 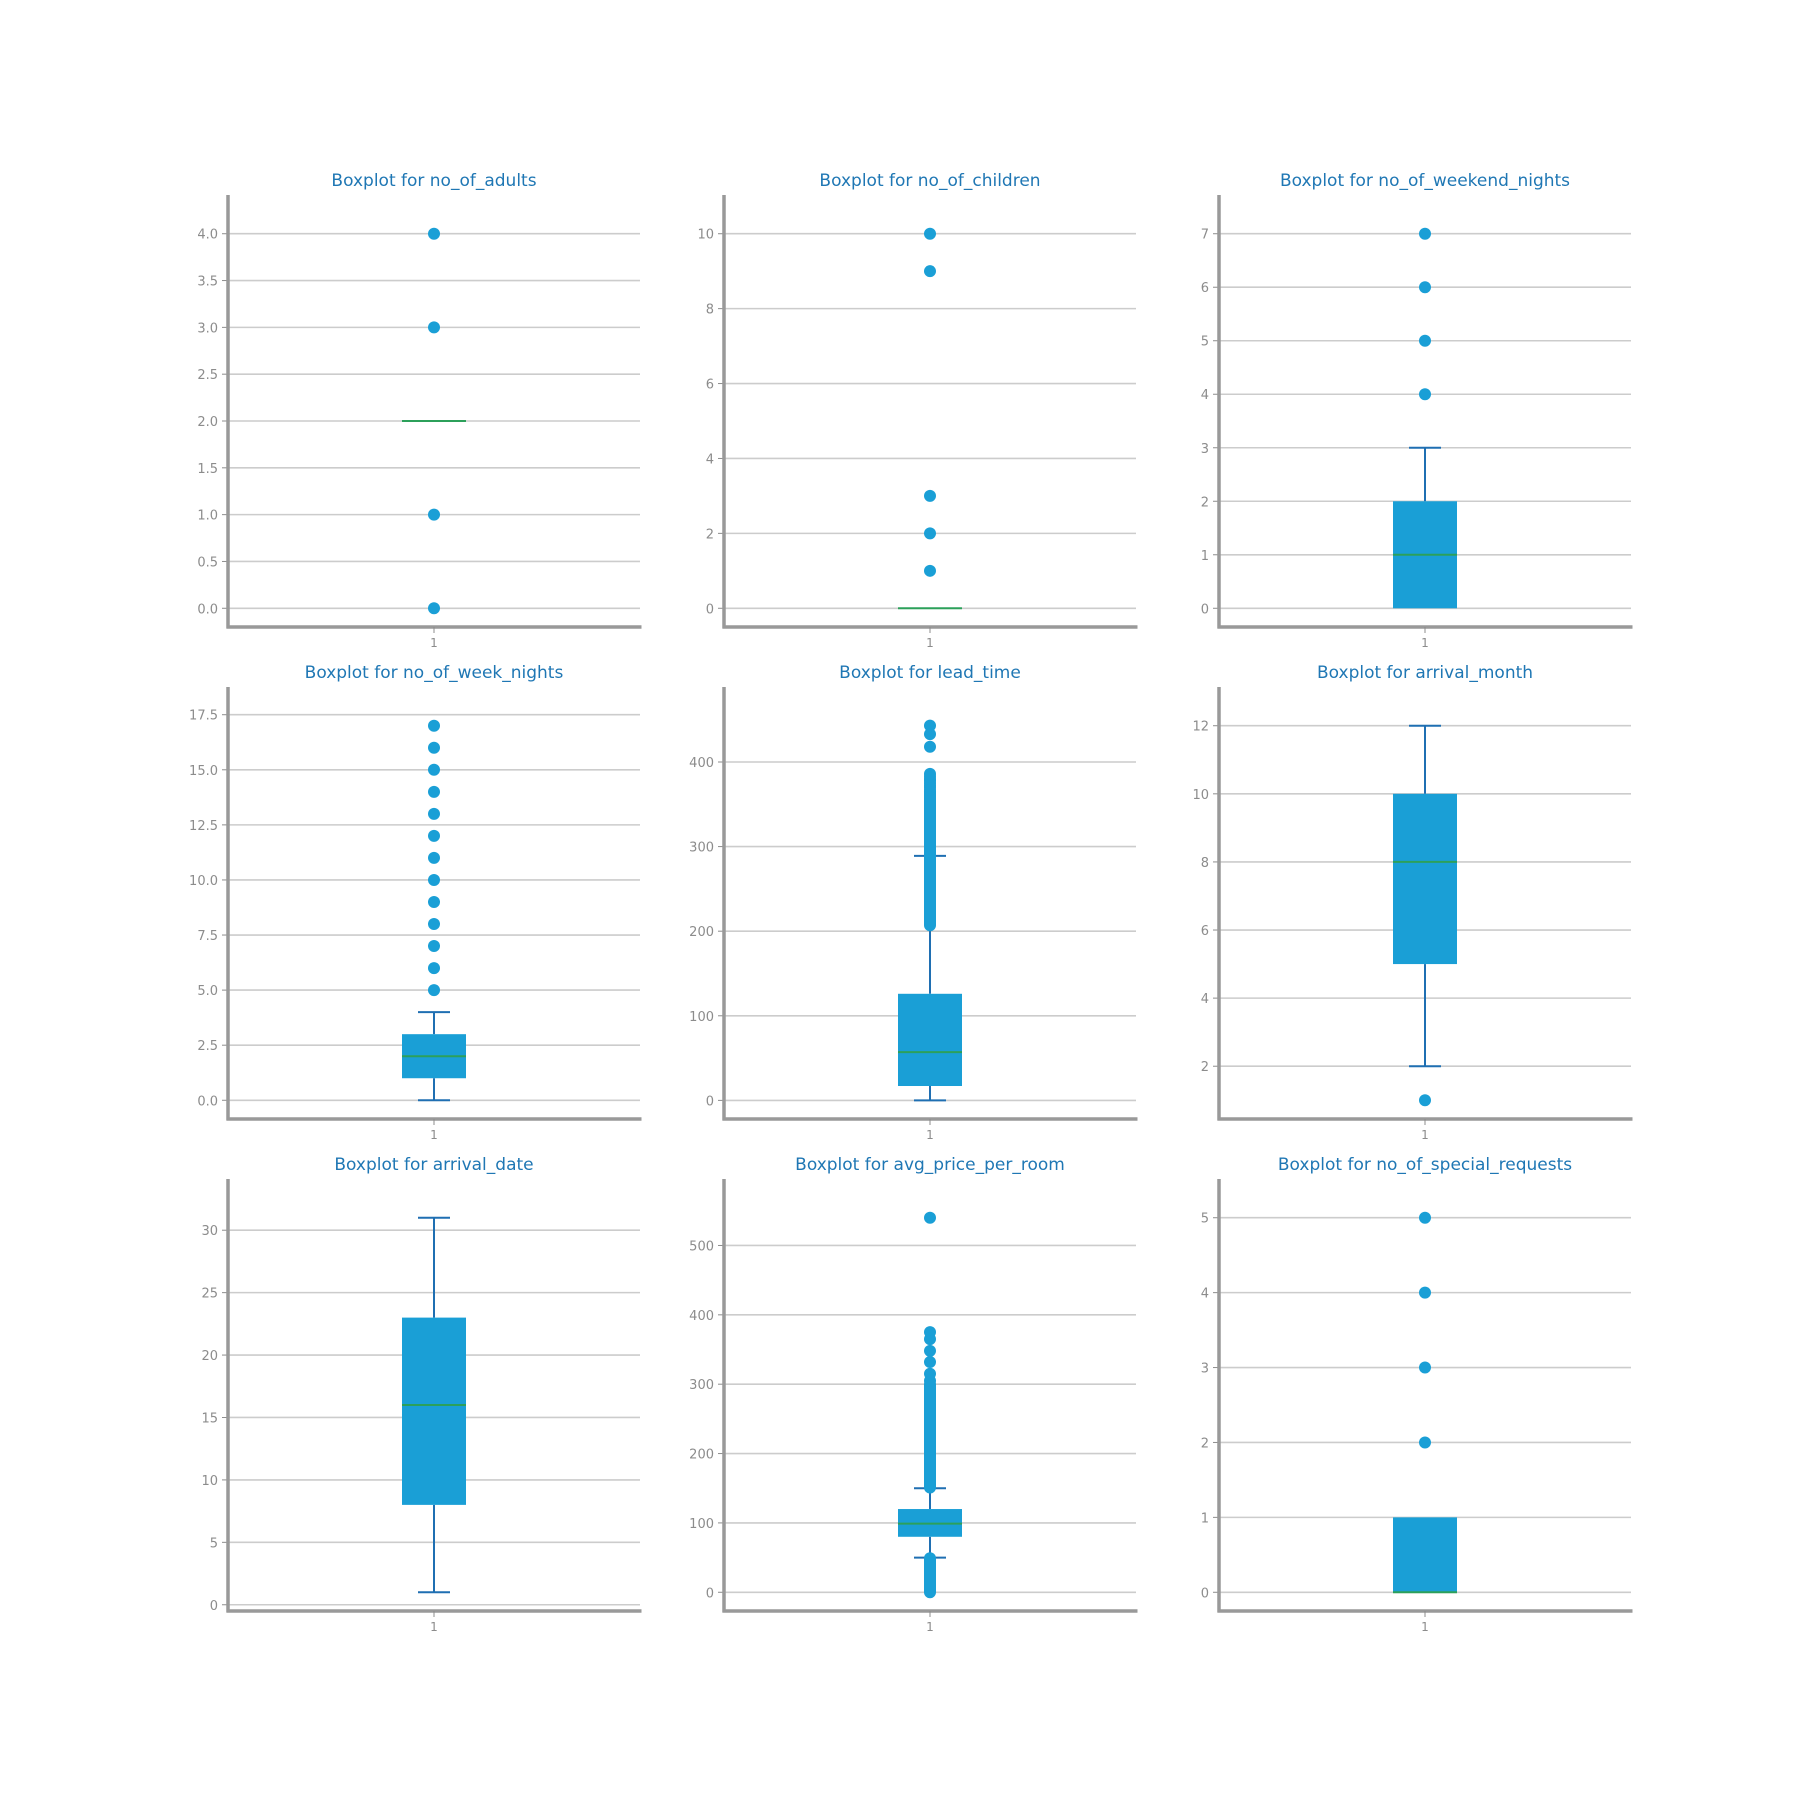 What do you see at coordinates (1200, 727) in the screenshot?
I see `y-tick-label: 12` at bounding box center [1200, 727].